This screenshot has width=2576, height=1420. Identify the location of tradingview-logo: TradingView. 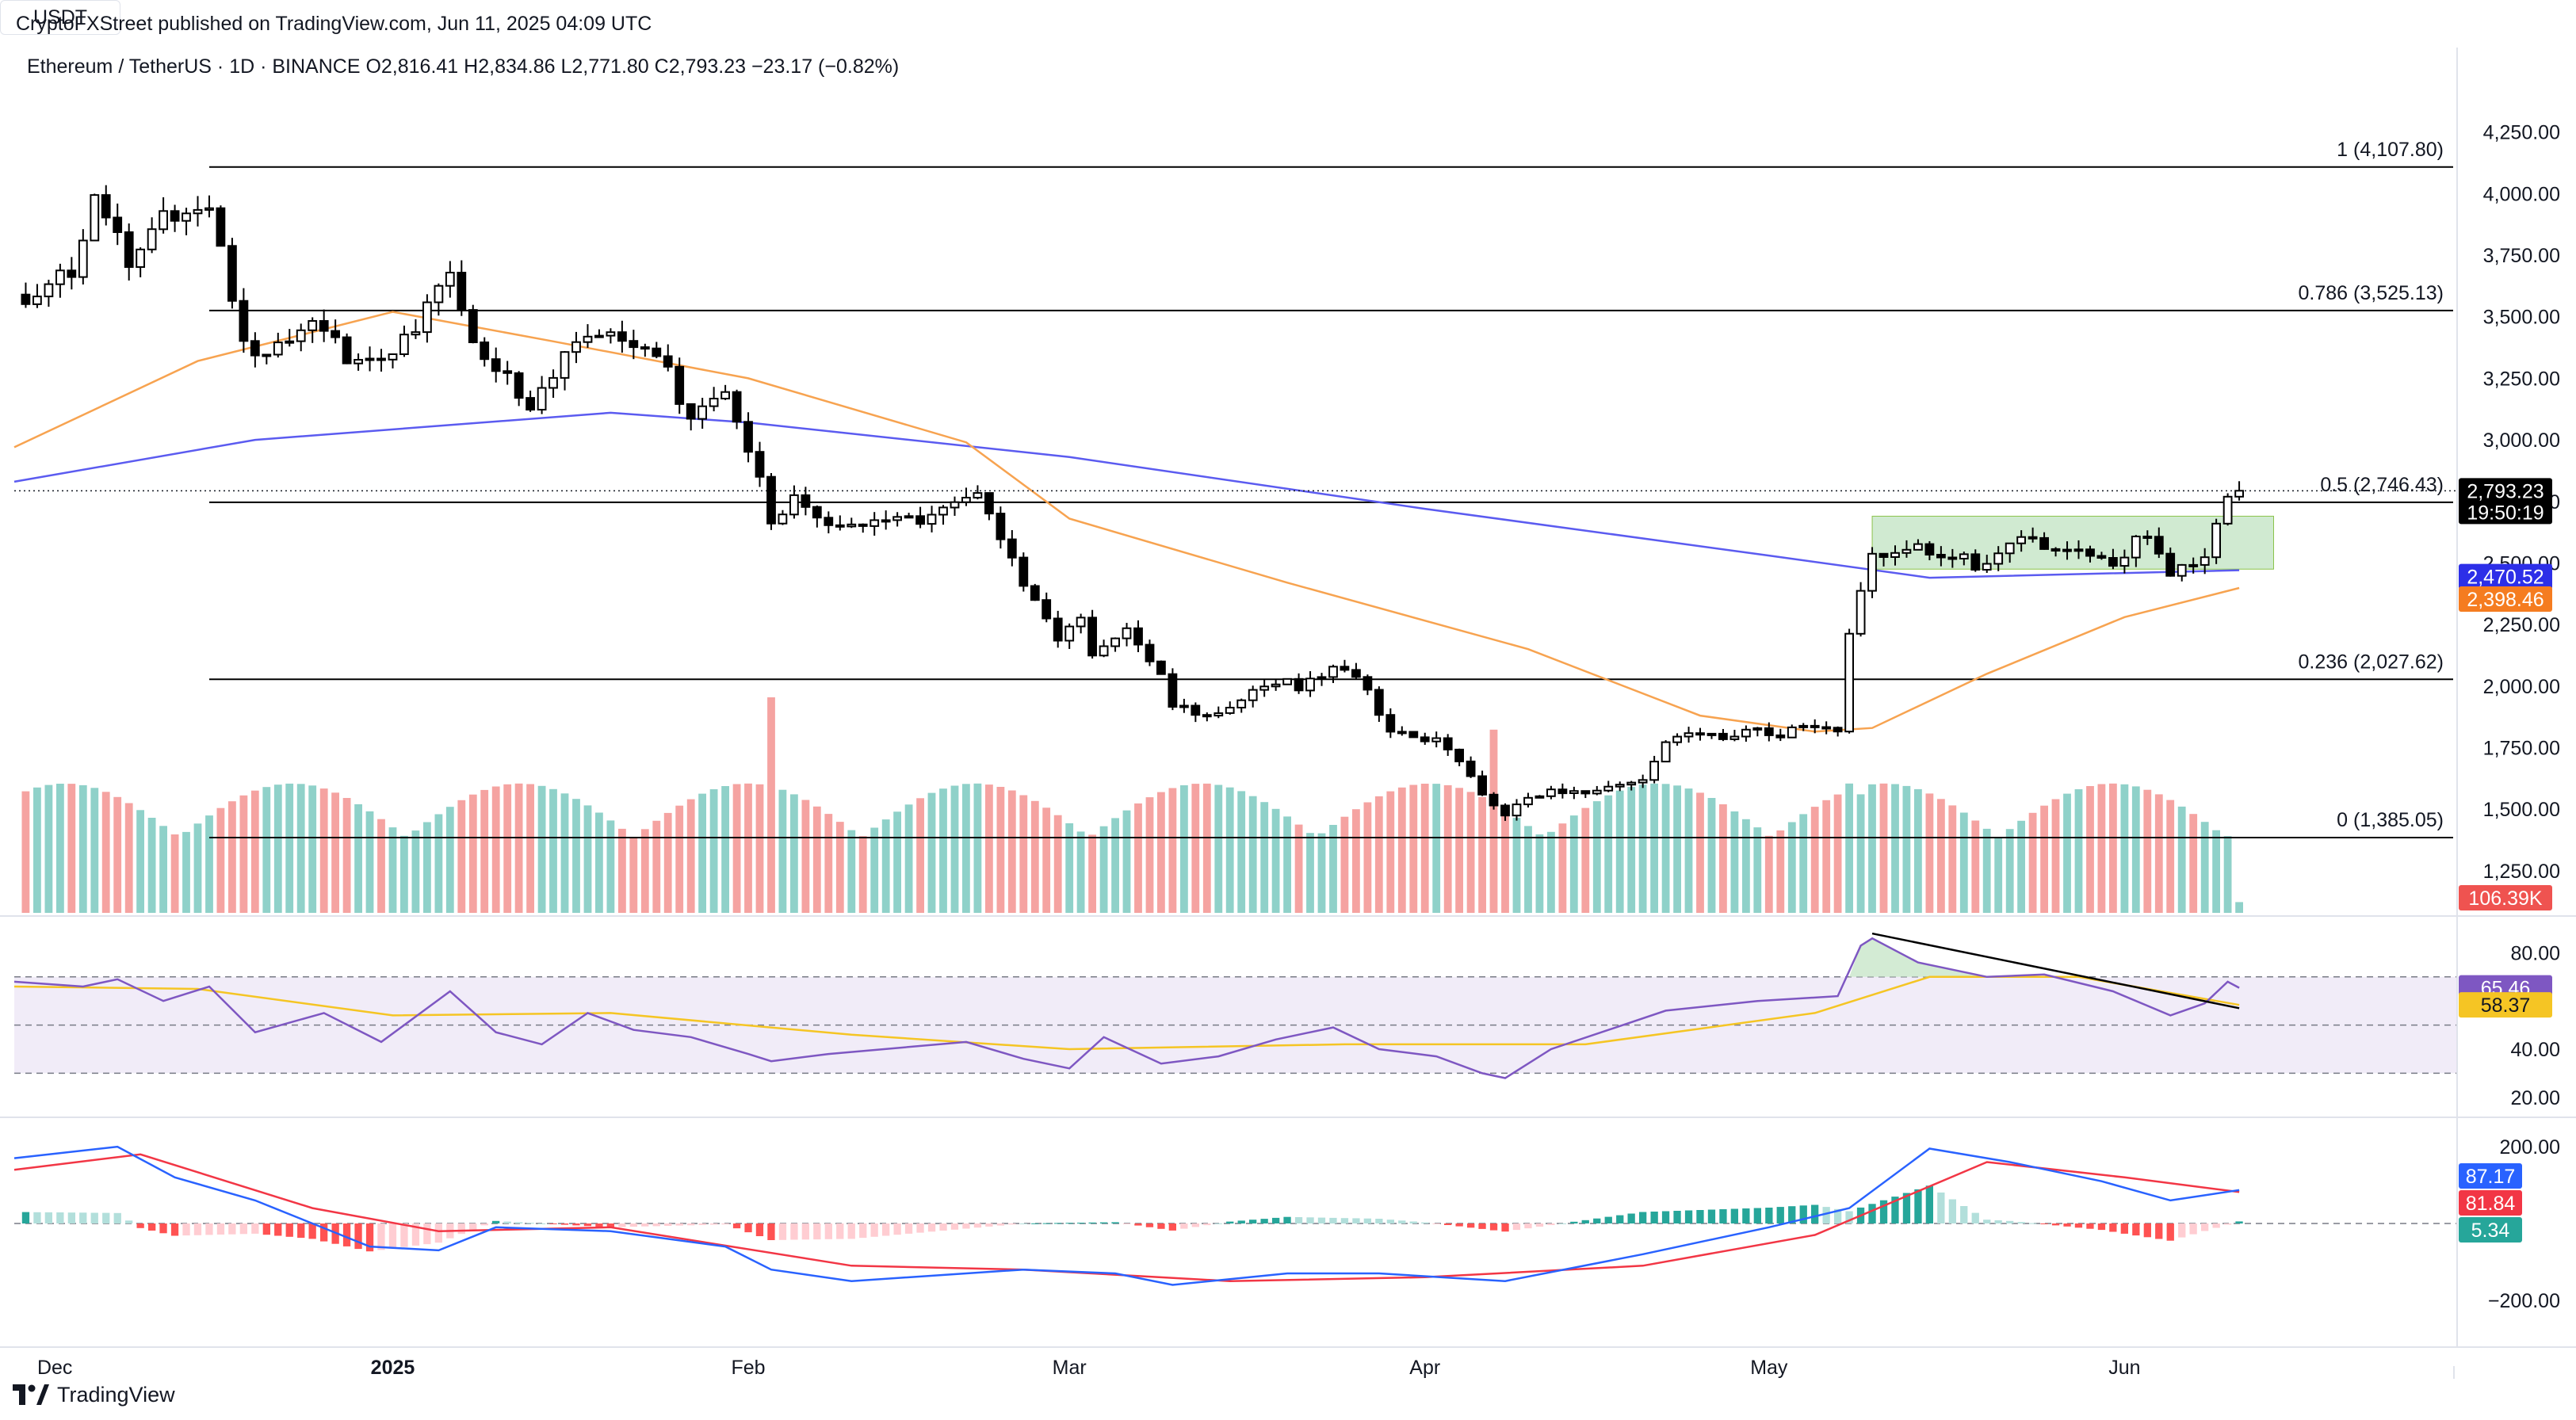
(94, 1395).